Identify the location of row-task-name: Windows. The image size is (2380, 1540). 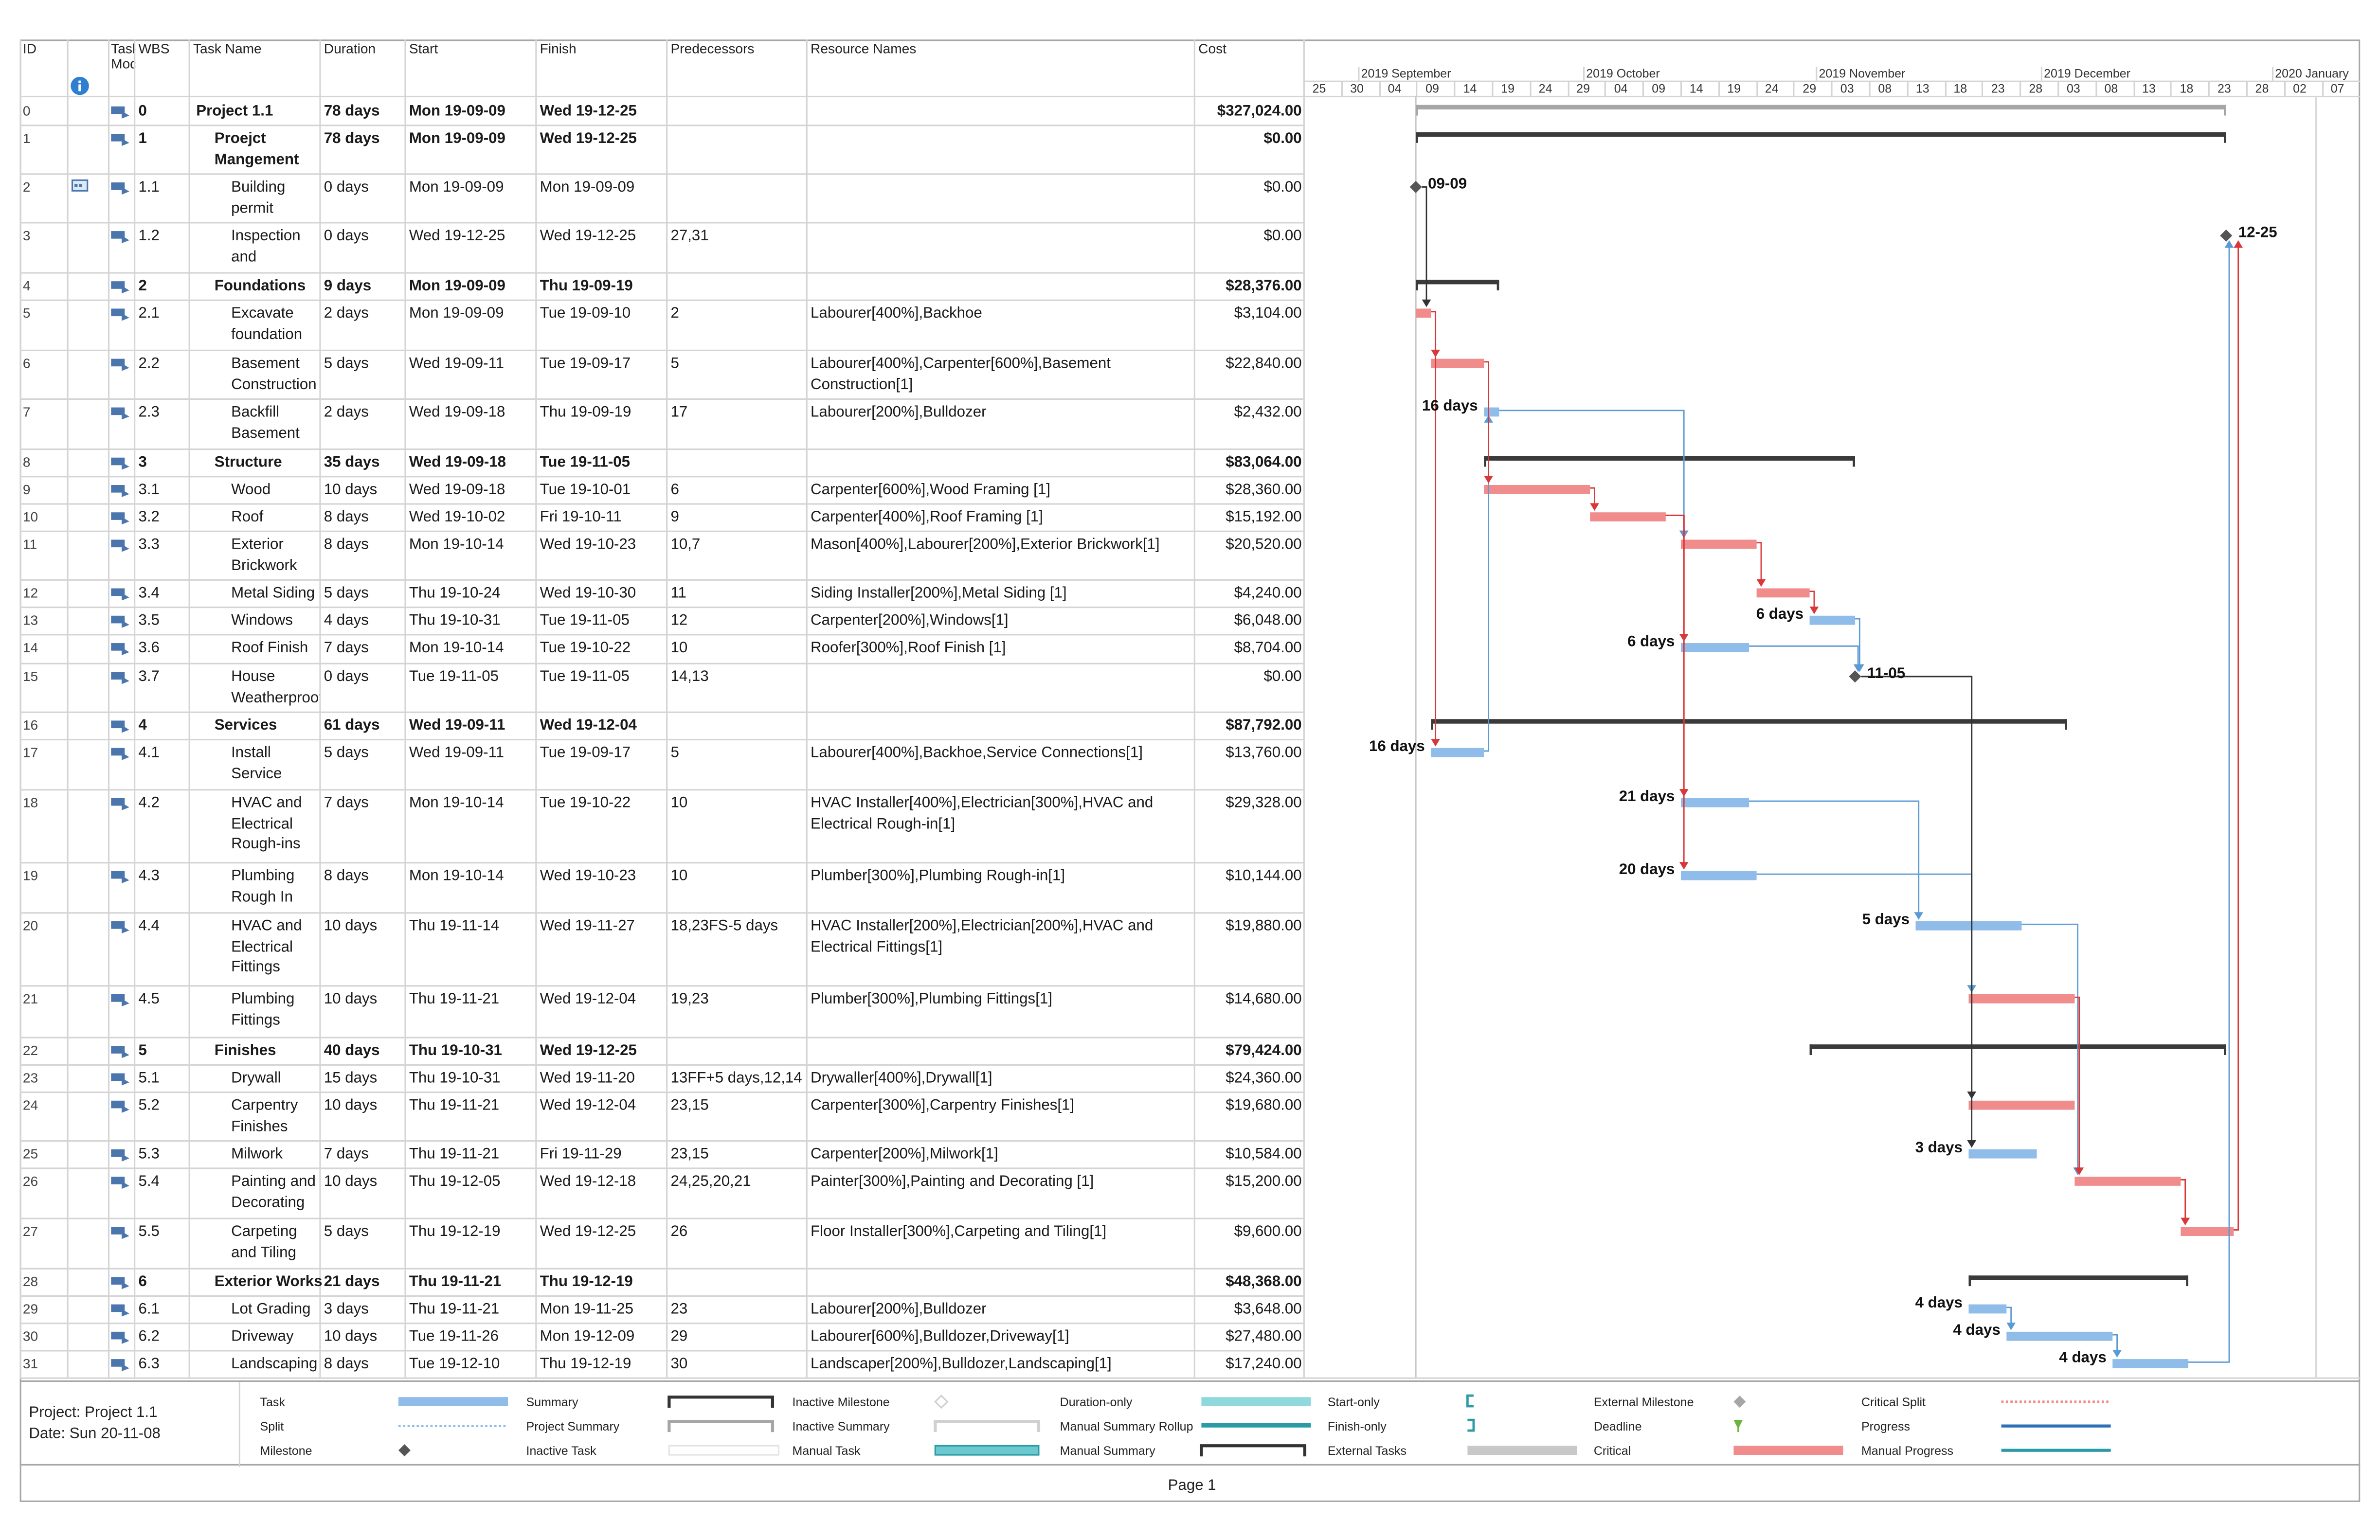
(262, 620).